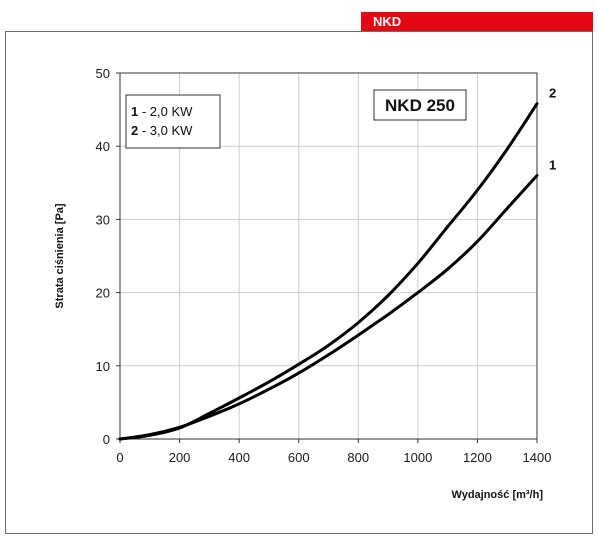 This screenshot has width=598, height=545. I want to click on y-tick-label: 50, so click(103, 73).